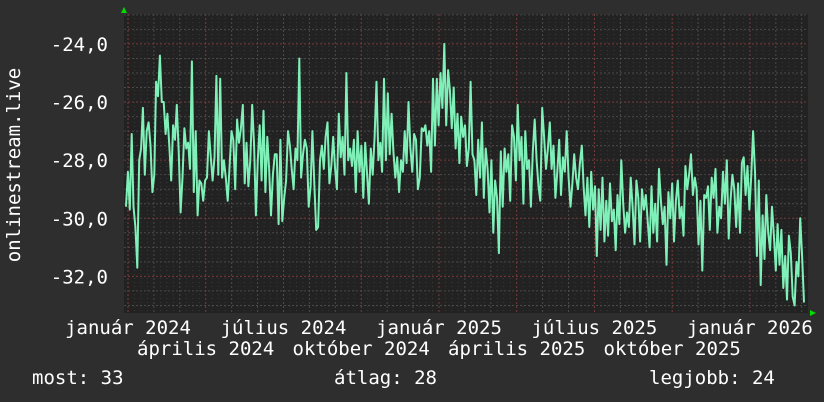 This screenshot has height=402, width=824. Describe the element at coordinates (385, 378) in the screenshot. I see `legend-average: átlag: 28` at that location.